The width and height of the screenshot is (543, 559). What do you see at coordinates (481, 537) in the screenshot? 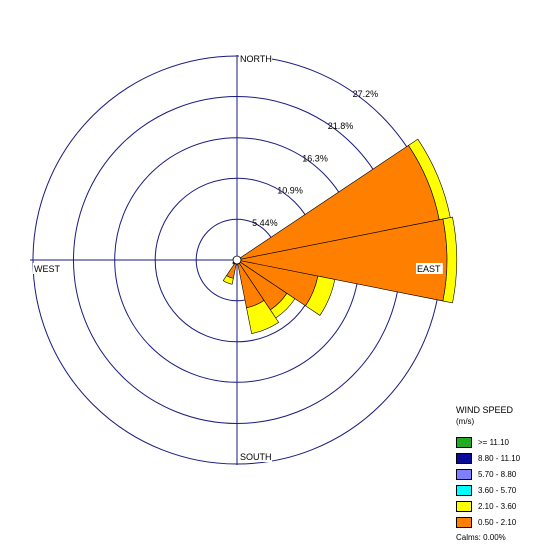
I see `calms-label: Calms: 0.00%` at bounding box center [481, 537].